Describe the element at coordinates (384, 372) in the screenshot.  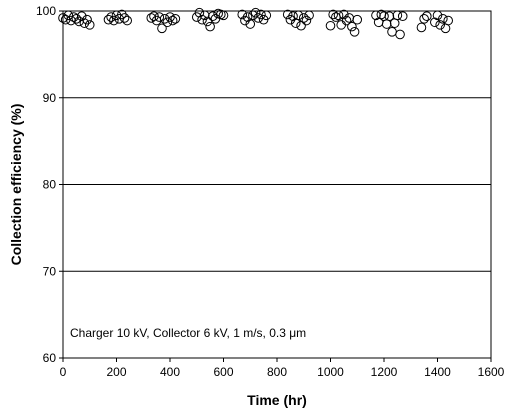
I see `x-tick-label: 1200` at that location.